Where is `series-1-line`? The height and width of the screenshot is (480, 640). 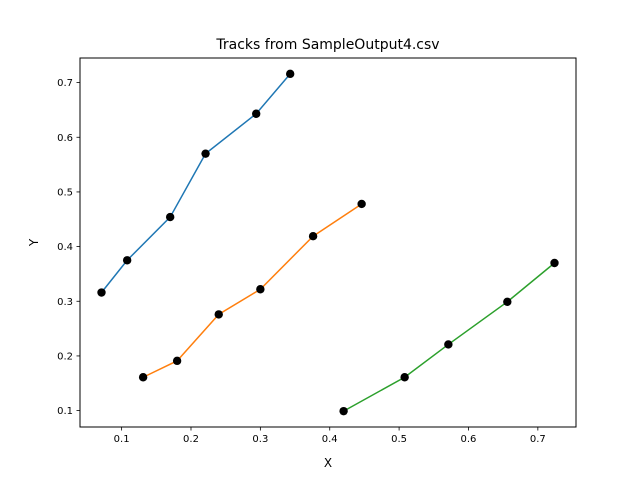 series-1-line is located at coordinates (195, 183).